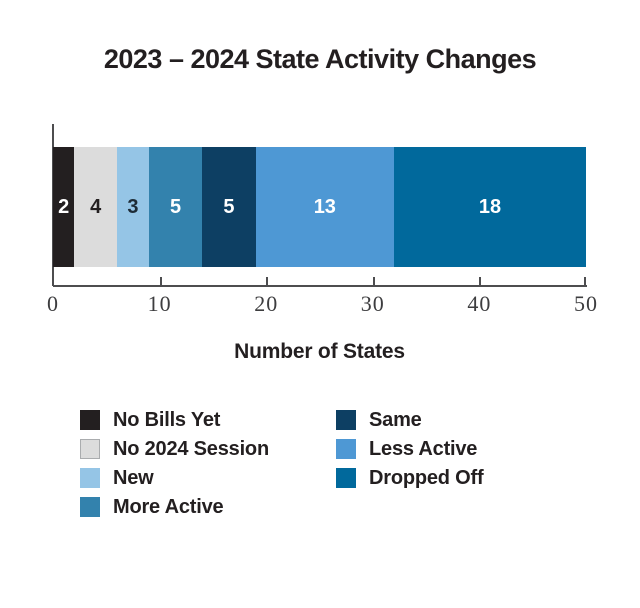  I want to click on legend-swatch-more-active, so click(90, 507).